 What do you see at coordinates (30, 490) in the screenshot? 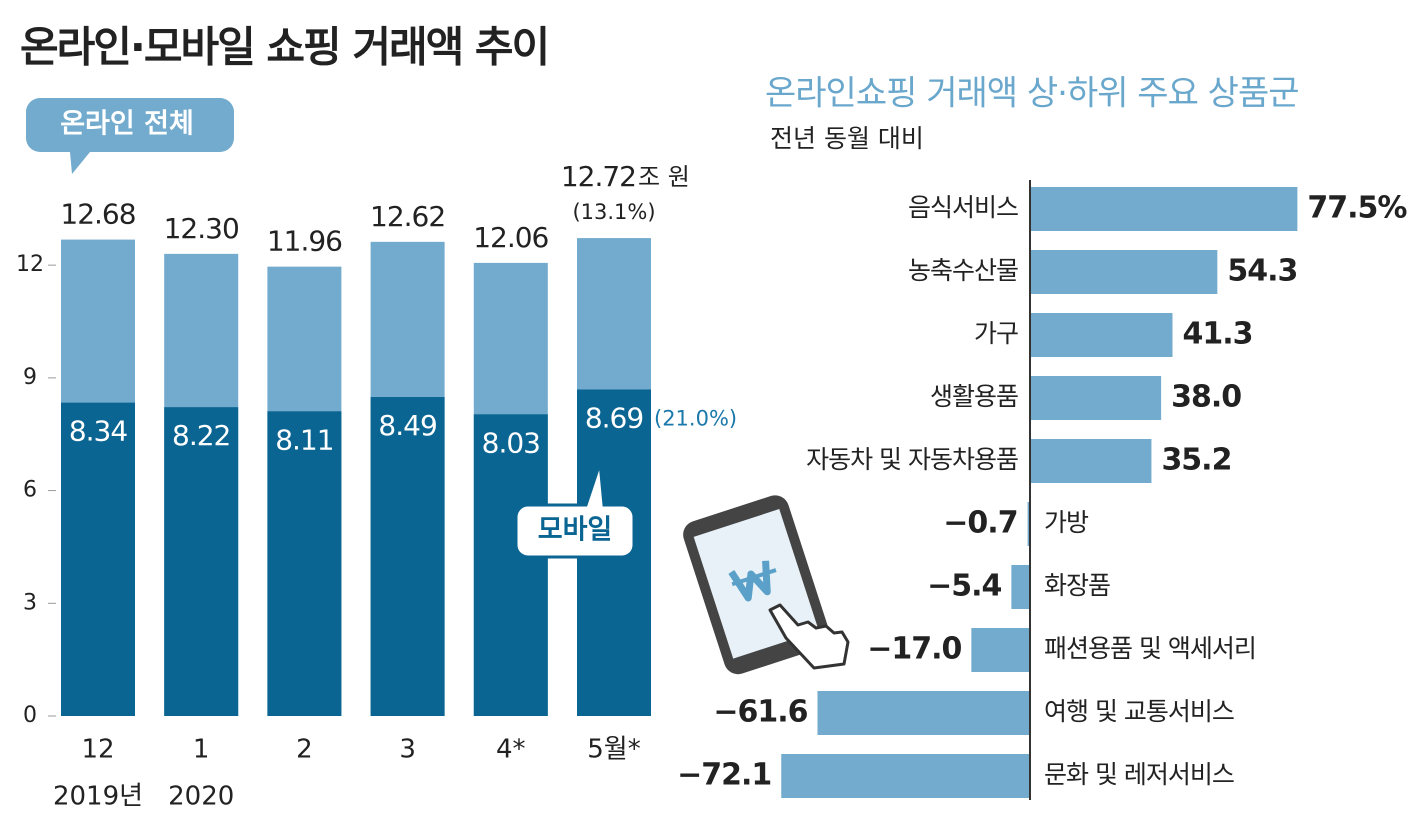
I see `y-tick-label: 6` at bounding box center [30, 490].